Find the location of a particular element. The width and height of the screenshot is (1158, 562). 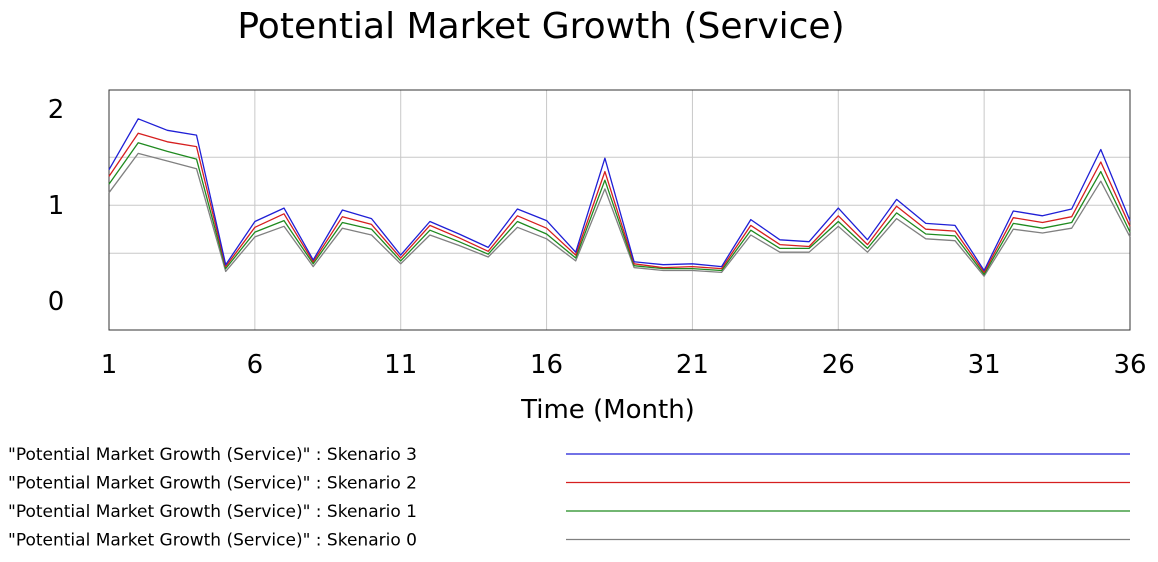

x-tick-label: 16 is located at coordinates (546, 365).